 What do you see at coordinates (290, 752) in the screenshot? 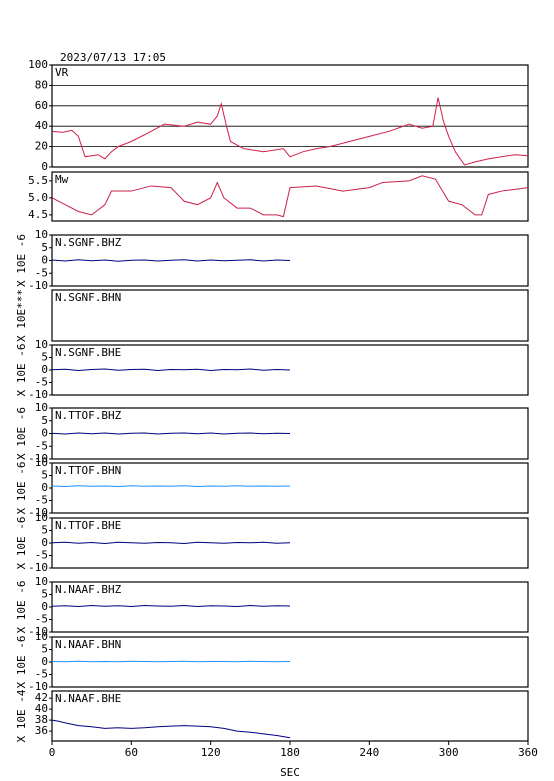
I see `x-tick-label: 180` at bounding box center [290, 752].